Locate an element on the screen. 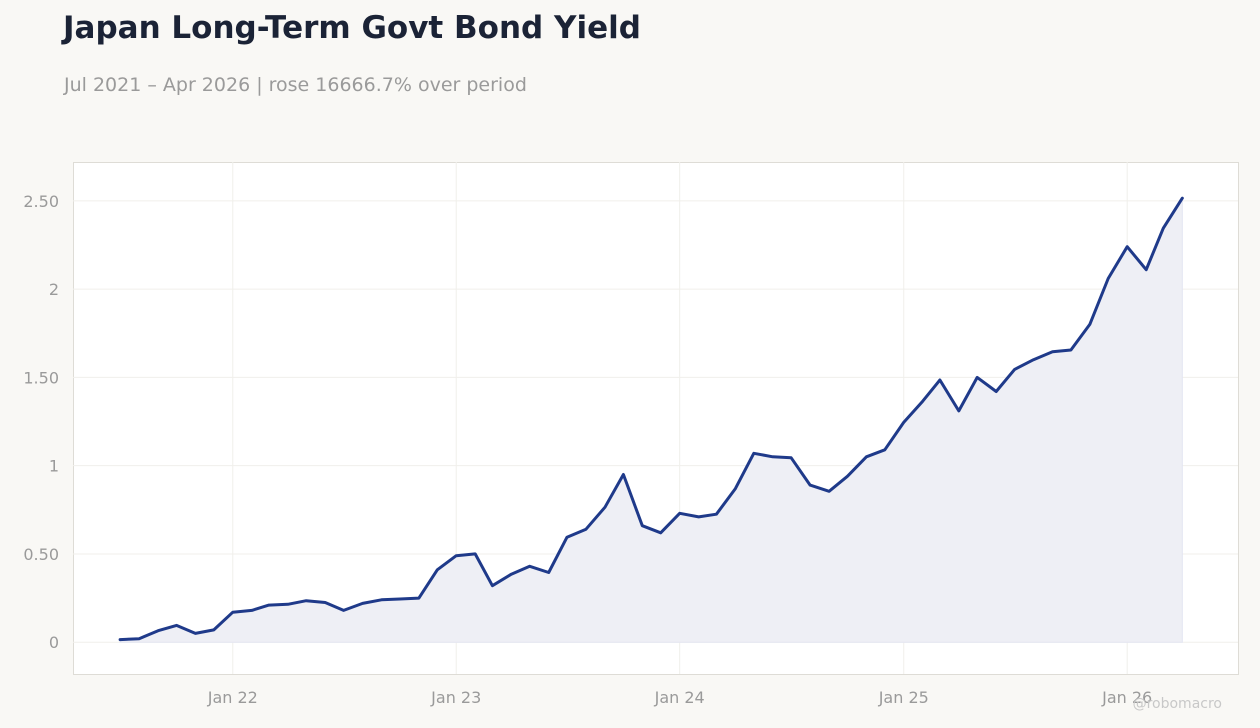 This screenshot has height=728, width=1260. x-tick-label: Jan 23 is located at coordinates (455, 697).